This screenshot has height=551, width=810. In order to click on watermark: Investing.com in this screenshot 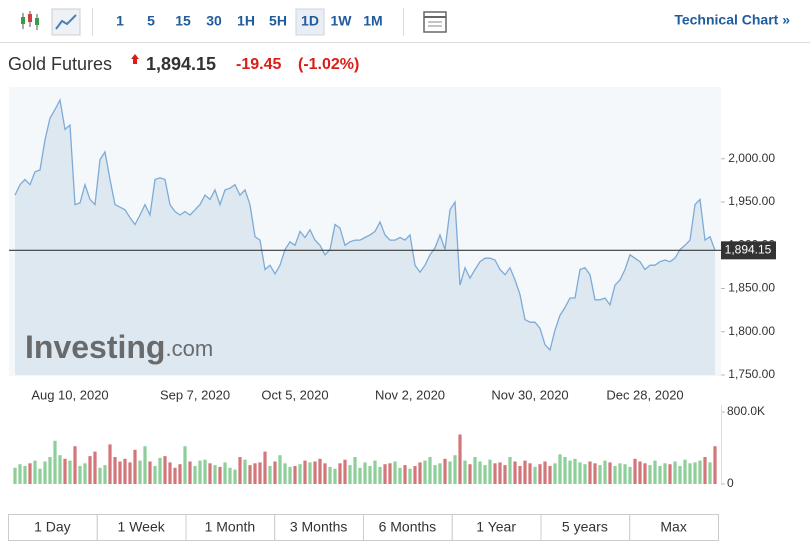, I will do `click(119, 347)`.